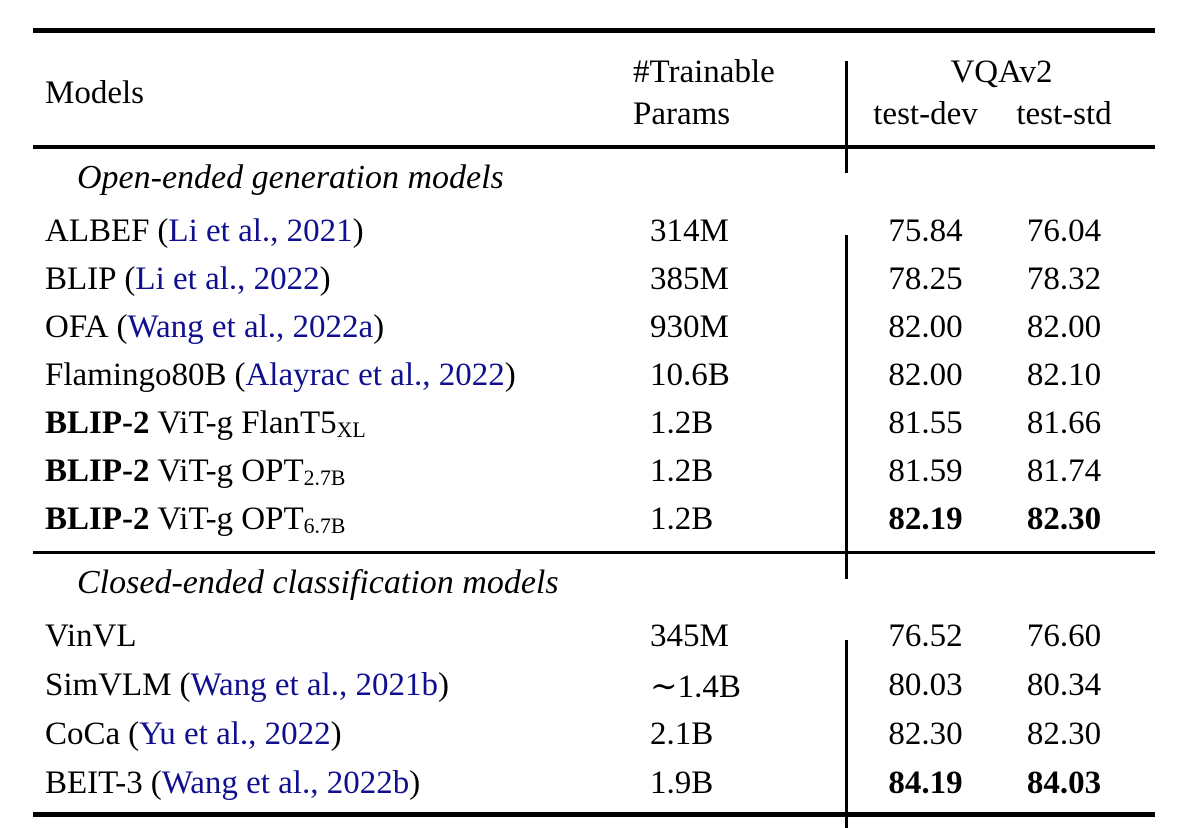 The image size is (1195, 828). What do you see at coordinates (314, 685) in the screenshot?
I see `citation-link: Wang et al., 2021b` at bounding box center [314, 685].